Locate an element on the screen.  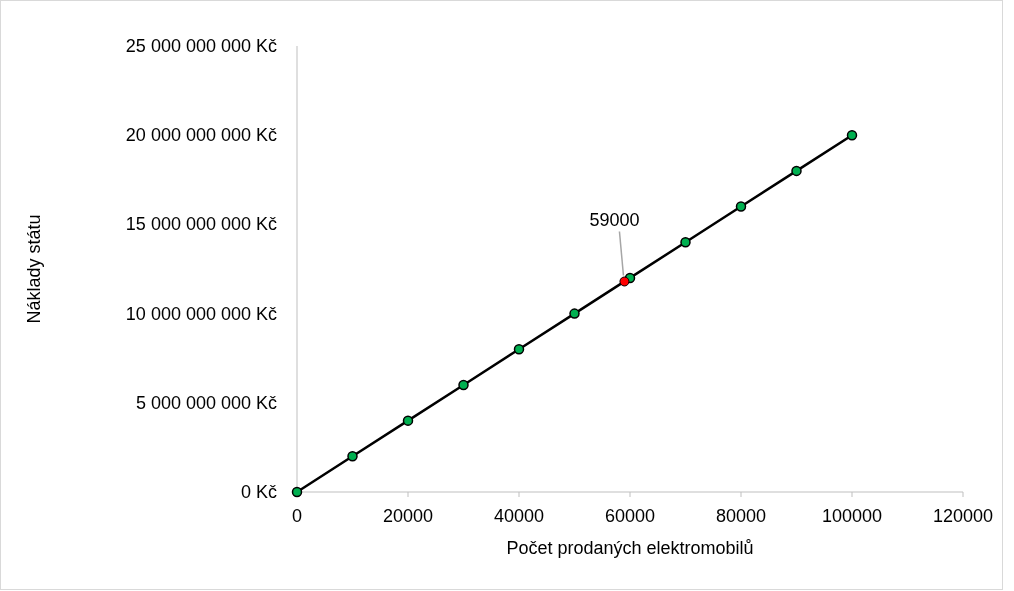
x-tick-label: 100000 is located at coordinates (852, 516).